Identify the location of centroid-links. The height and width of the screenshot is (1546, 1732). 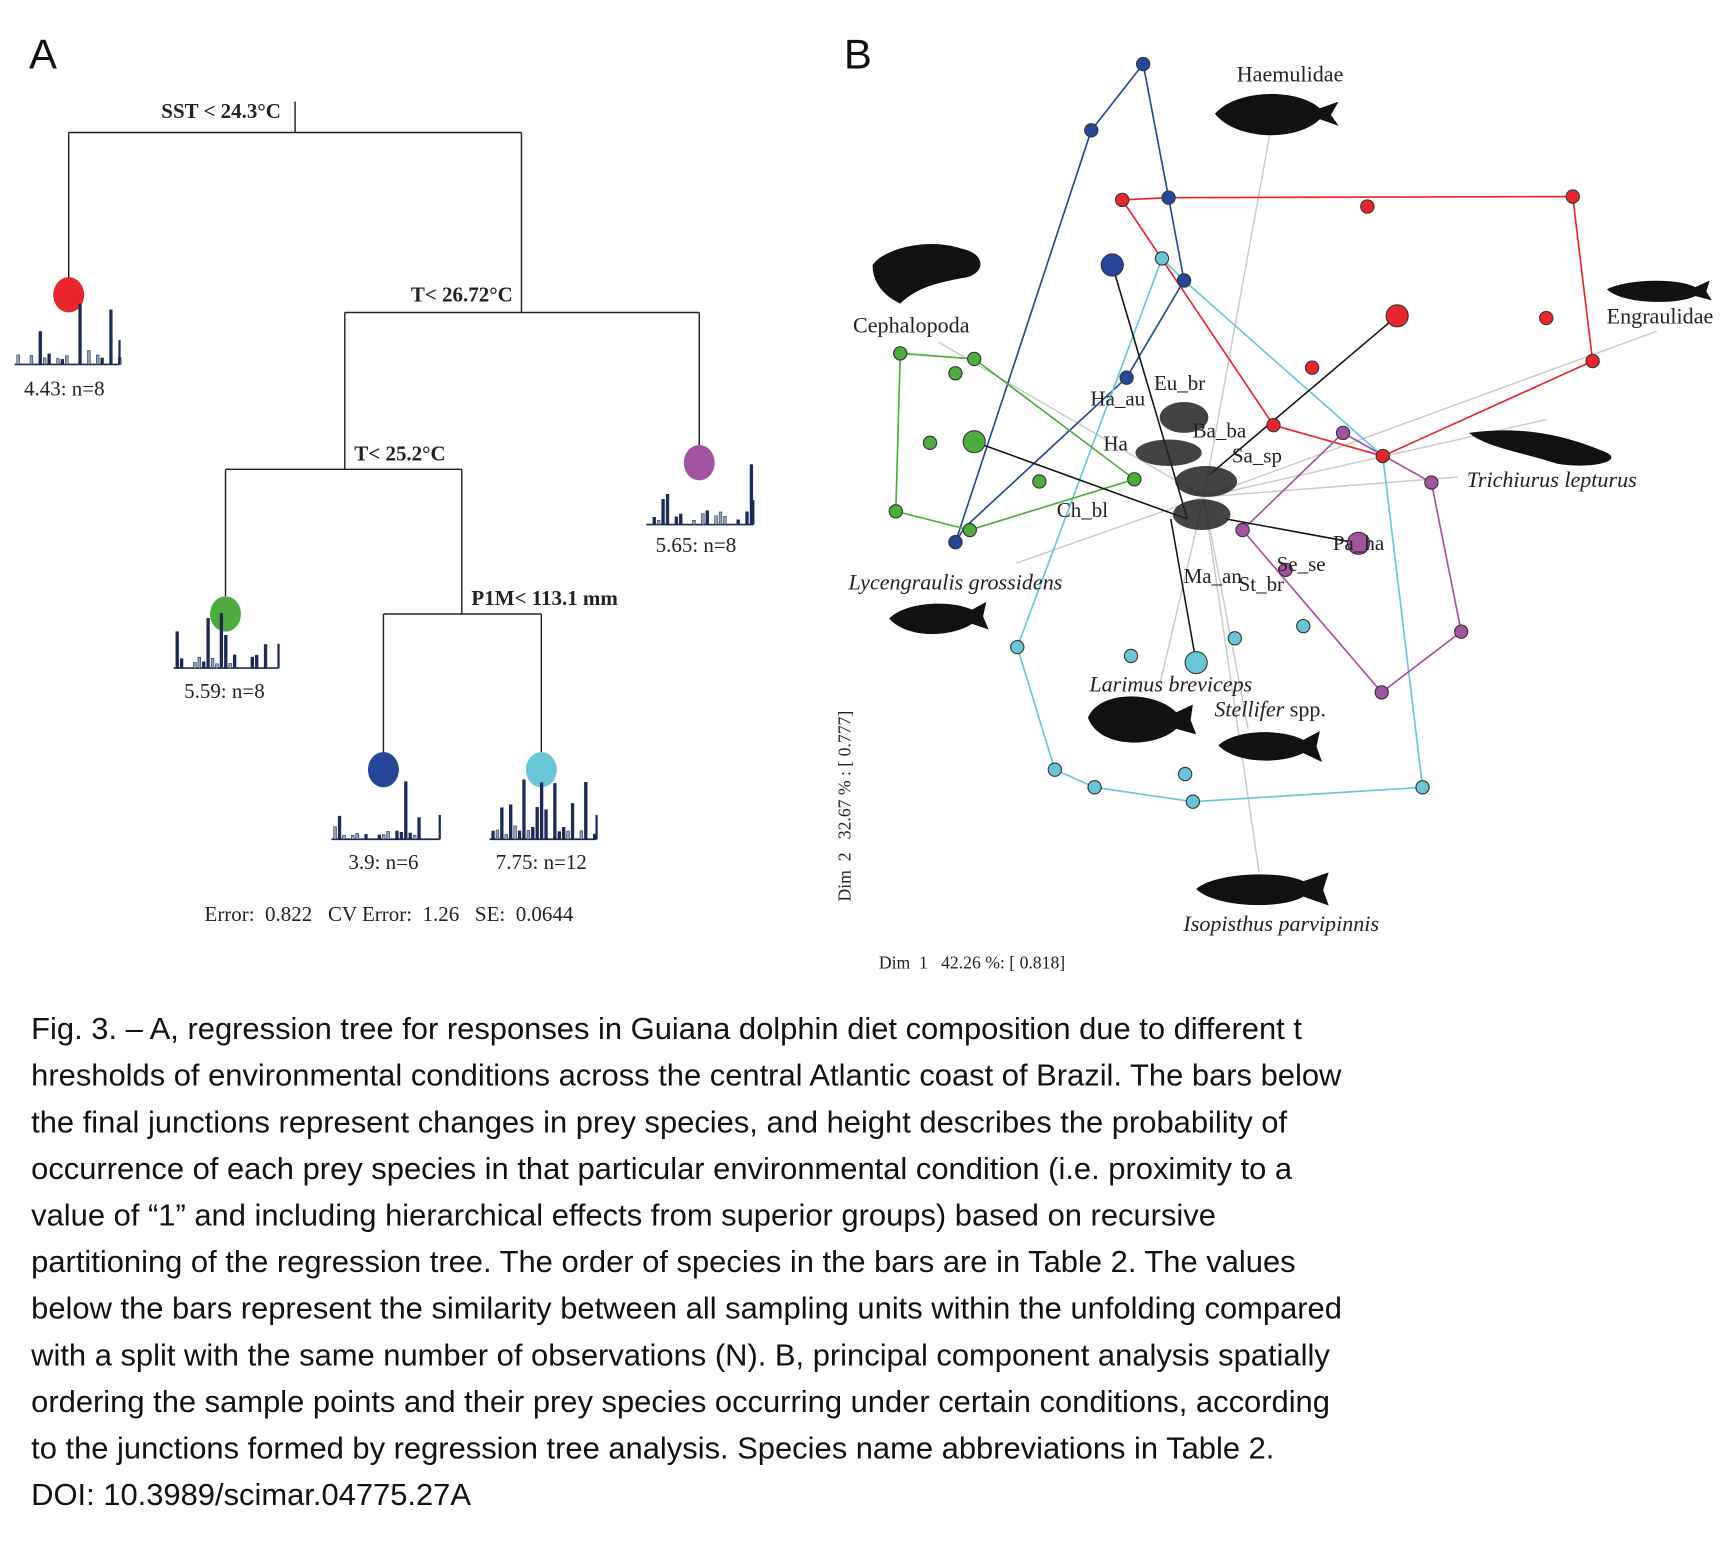
(1185, 463).